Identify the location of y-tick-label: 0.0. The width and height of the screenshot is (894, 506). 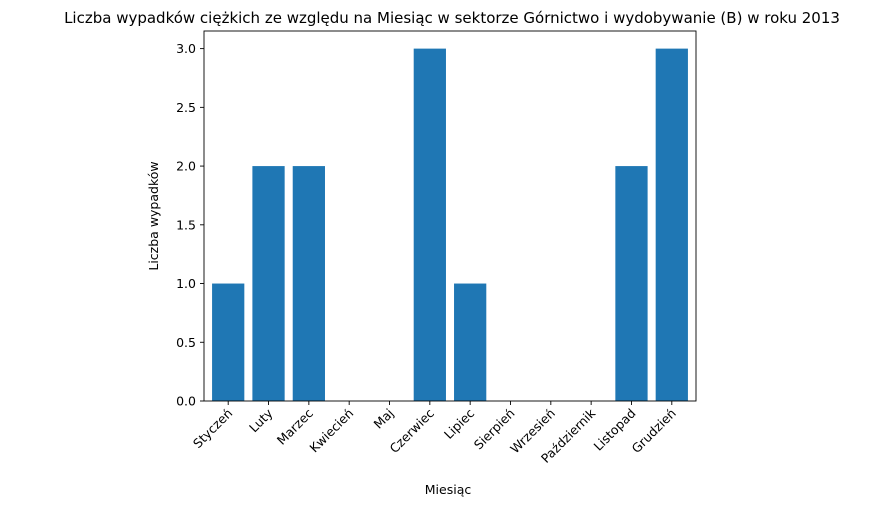
(186, 401).